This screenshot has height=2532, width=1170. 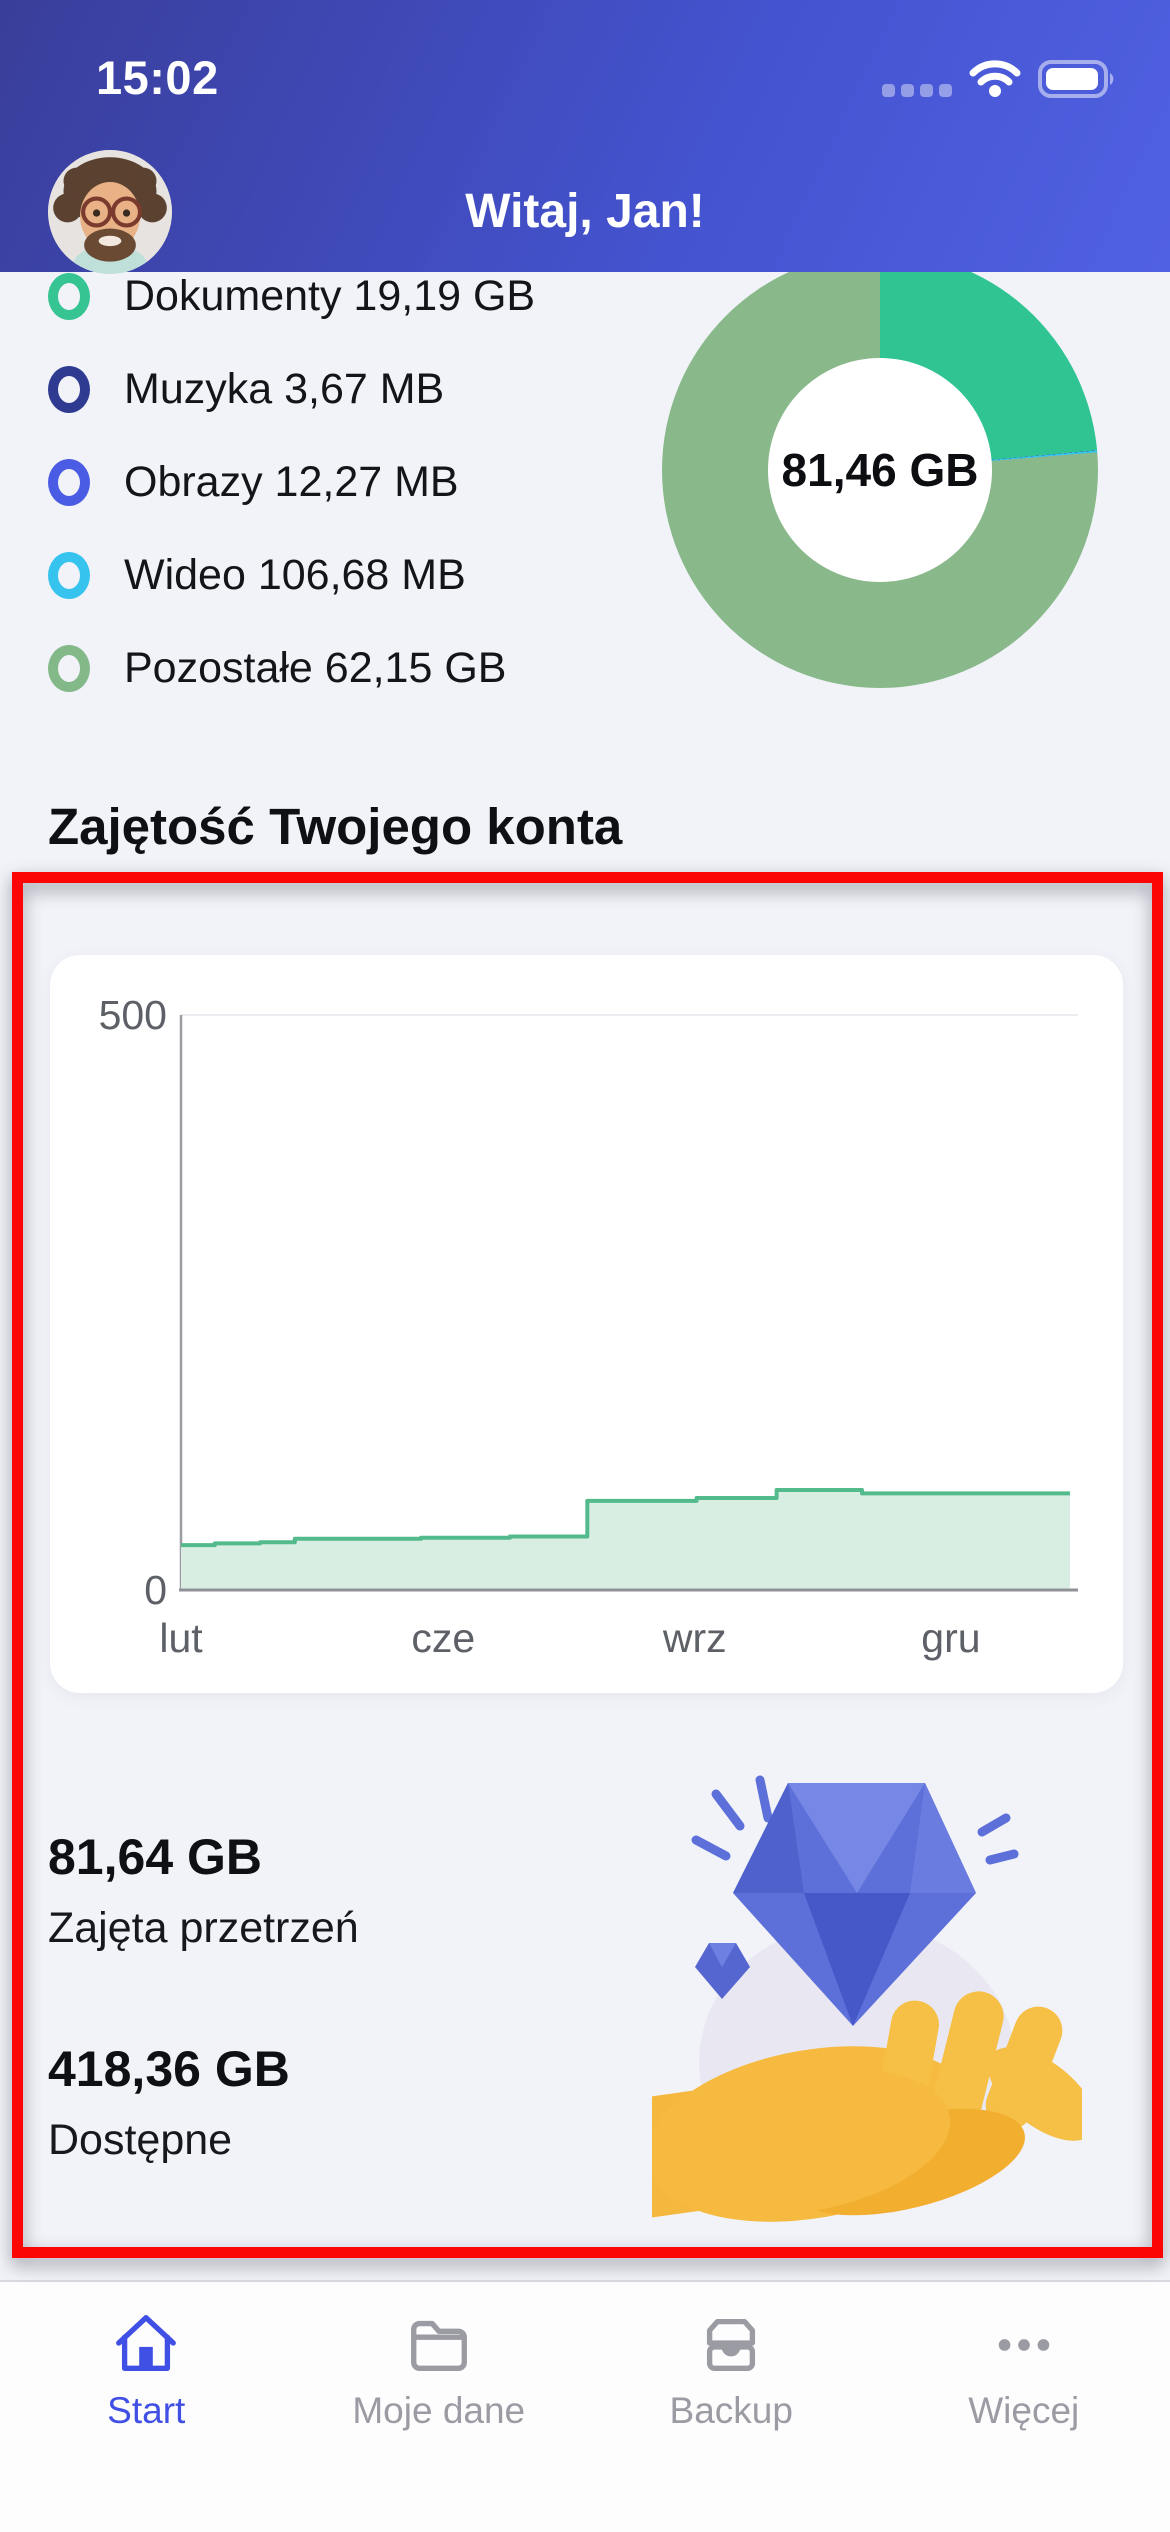 I want to click on tab-label: Start, so click(x=146, y=2410).